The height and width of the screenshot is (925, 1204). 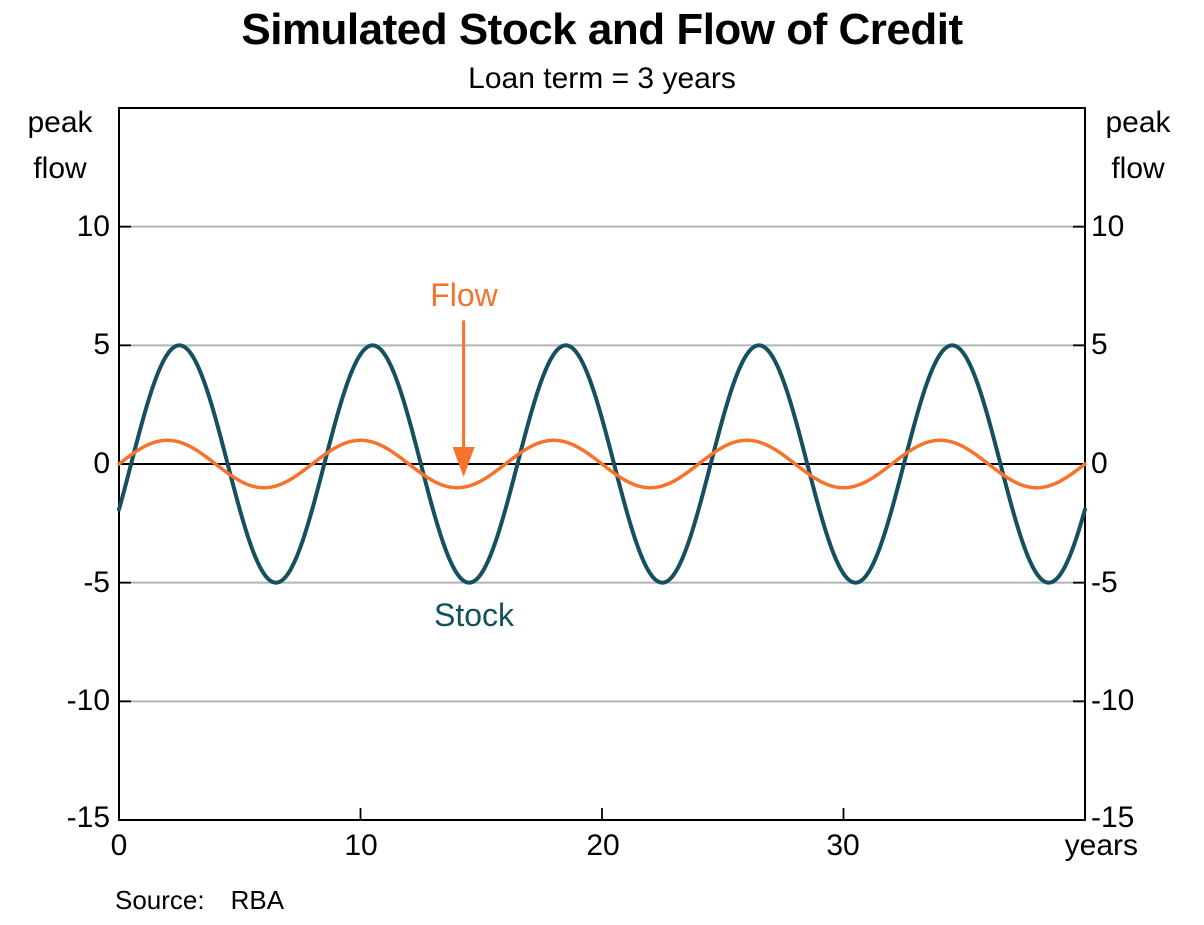 I want to click on y-axis-unit-label-right: peak flow, so click(x=1138, y=146).